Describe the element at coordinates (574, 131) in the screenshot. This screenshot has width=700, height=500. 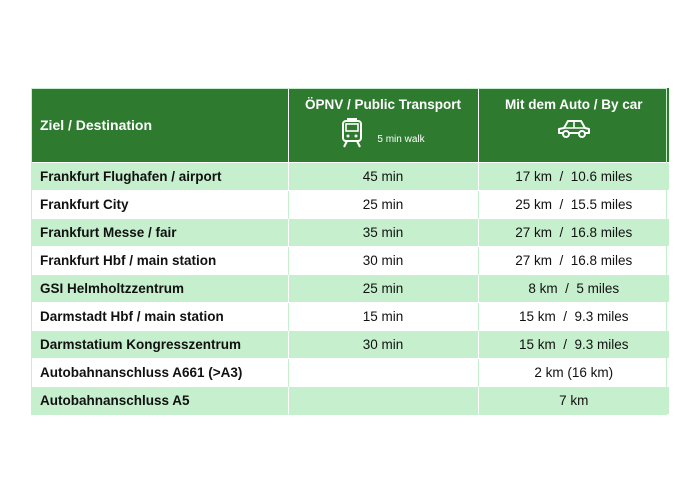
I see `car-icon` at that location.